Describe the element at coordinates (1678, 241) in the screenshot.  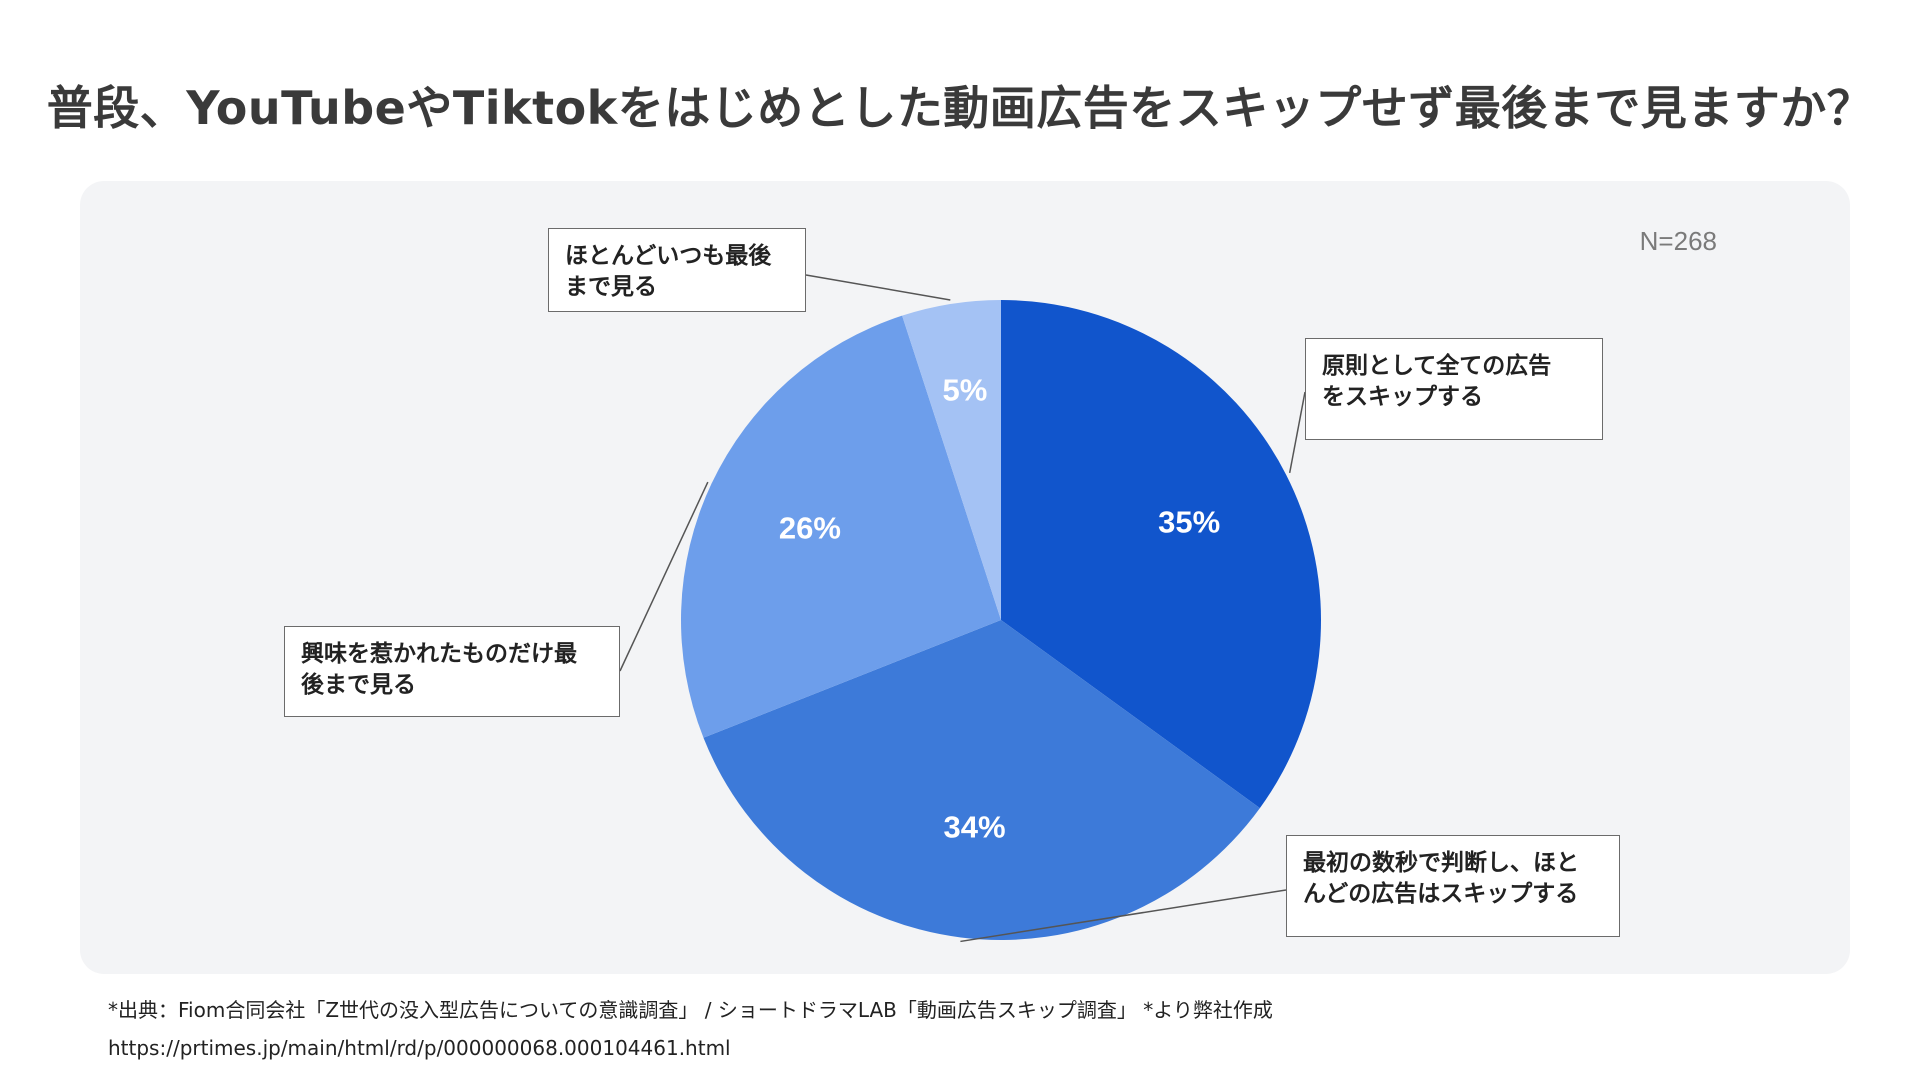
I see `sample-size-label: N=268` at that location.